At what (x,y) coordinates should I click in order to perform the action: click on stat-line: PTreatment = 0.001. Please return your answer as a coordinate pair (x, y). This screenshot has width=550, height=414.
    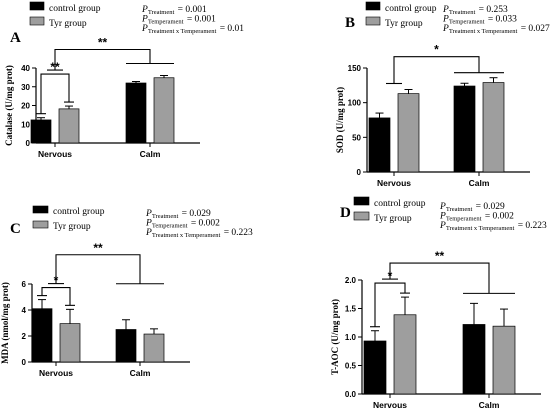
    Looking at the image, I should click on (174, 10).